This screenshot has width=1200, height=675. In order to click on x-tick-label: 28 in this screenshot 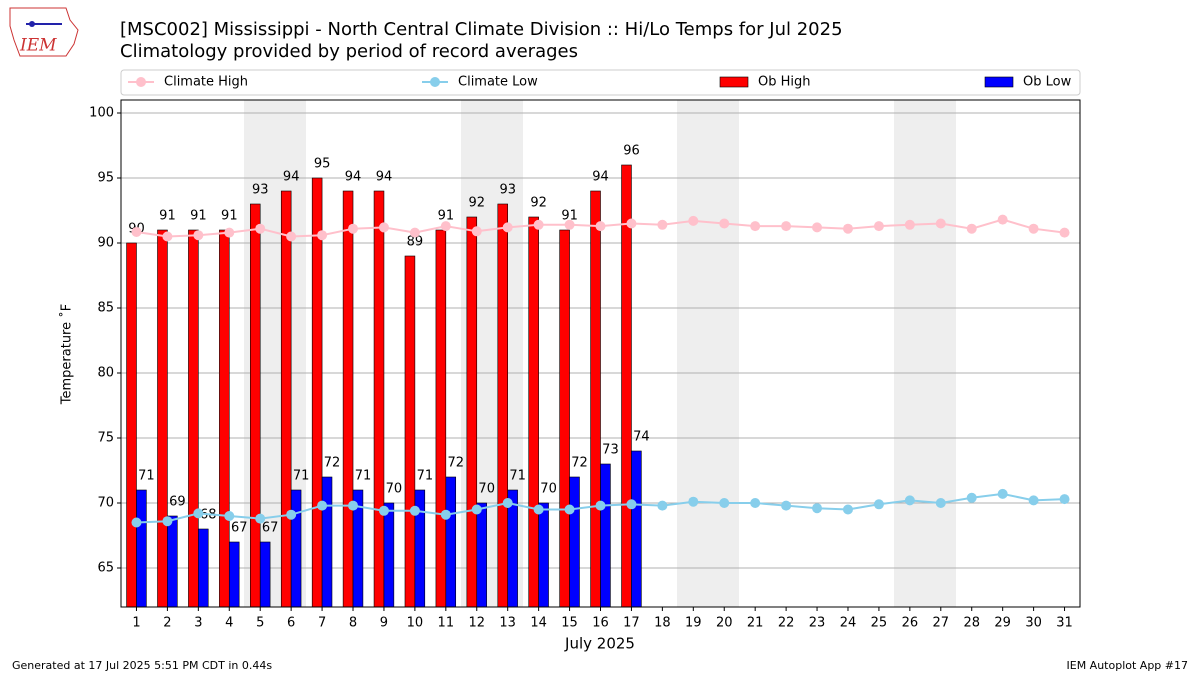, I will do `click(971, 623)`.